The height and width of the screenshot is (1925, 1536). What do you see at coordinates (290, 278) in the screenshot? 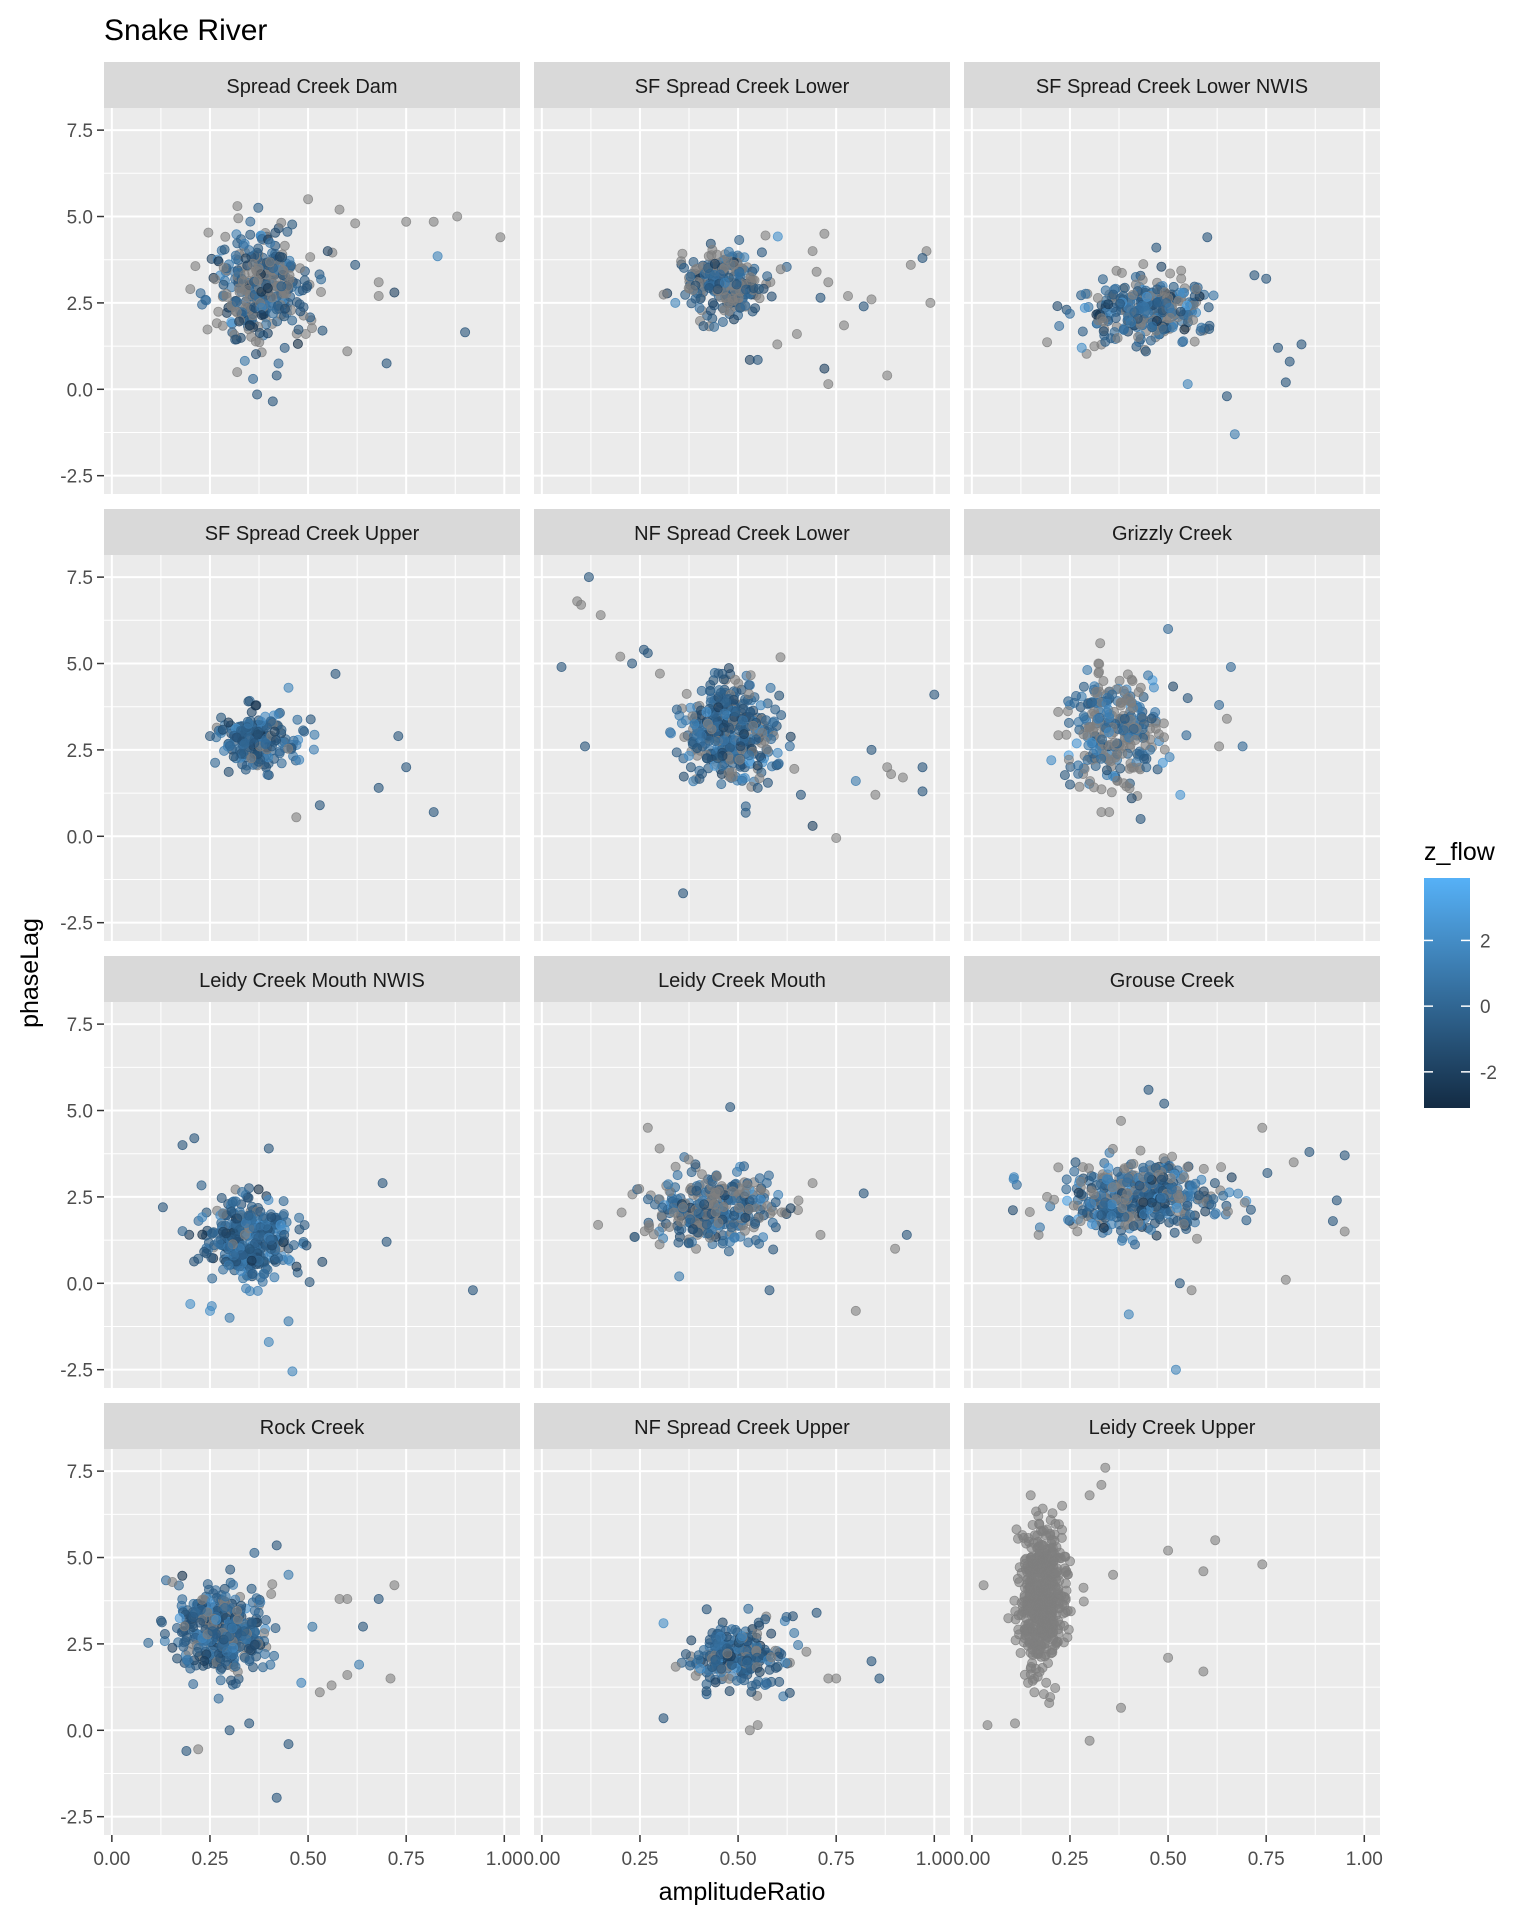
I see `facet-panel: Spread Creek Dam -2.5 0.0 2.5 5.0 7.5` at bounding box center [290, 278].